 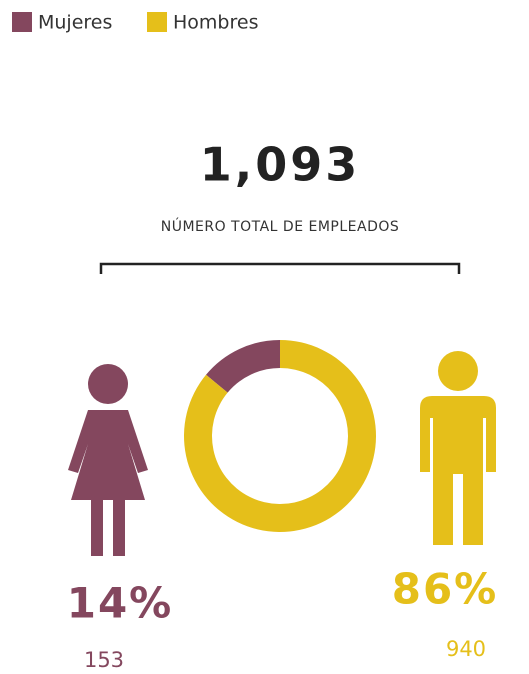 What do you see at coordinates (280, 226) in the screenshot?
I see `subtitle: NÚMERO TOTAL DE EMPLEADOS` at bounding box center [280, 226].